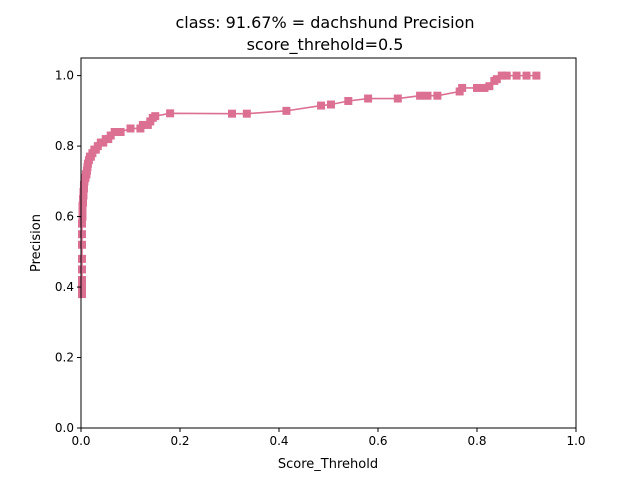 The height and width of the screenshot is (484, 640). I want to click on x-tick-label: 0.4, so click(278, 441).